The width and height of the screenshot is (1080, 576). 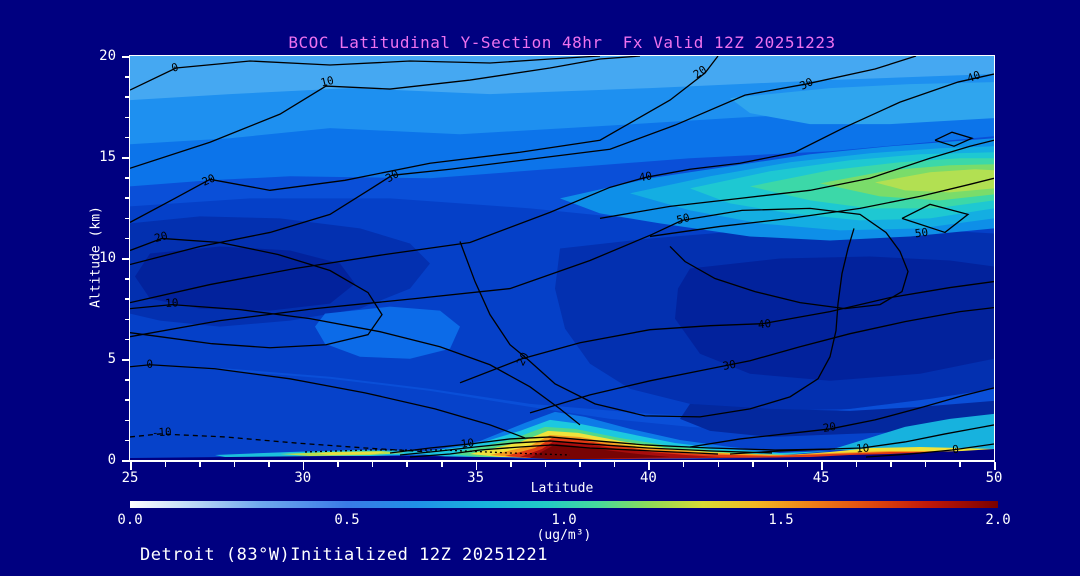 What do you see at coordinates (172, 303) in the screenshot?
I see `contour-label: 10` at bounding box center [172, 303].